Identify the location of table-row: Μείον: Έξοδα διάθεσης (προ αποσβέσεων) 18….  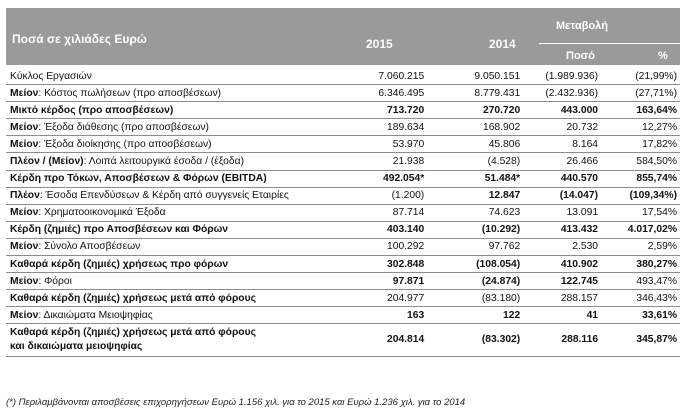
(343, 127).